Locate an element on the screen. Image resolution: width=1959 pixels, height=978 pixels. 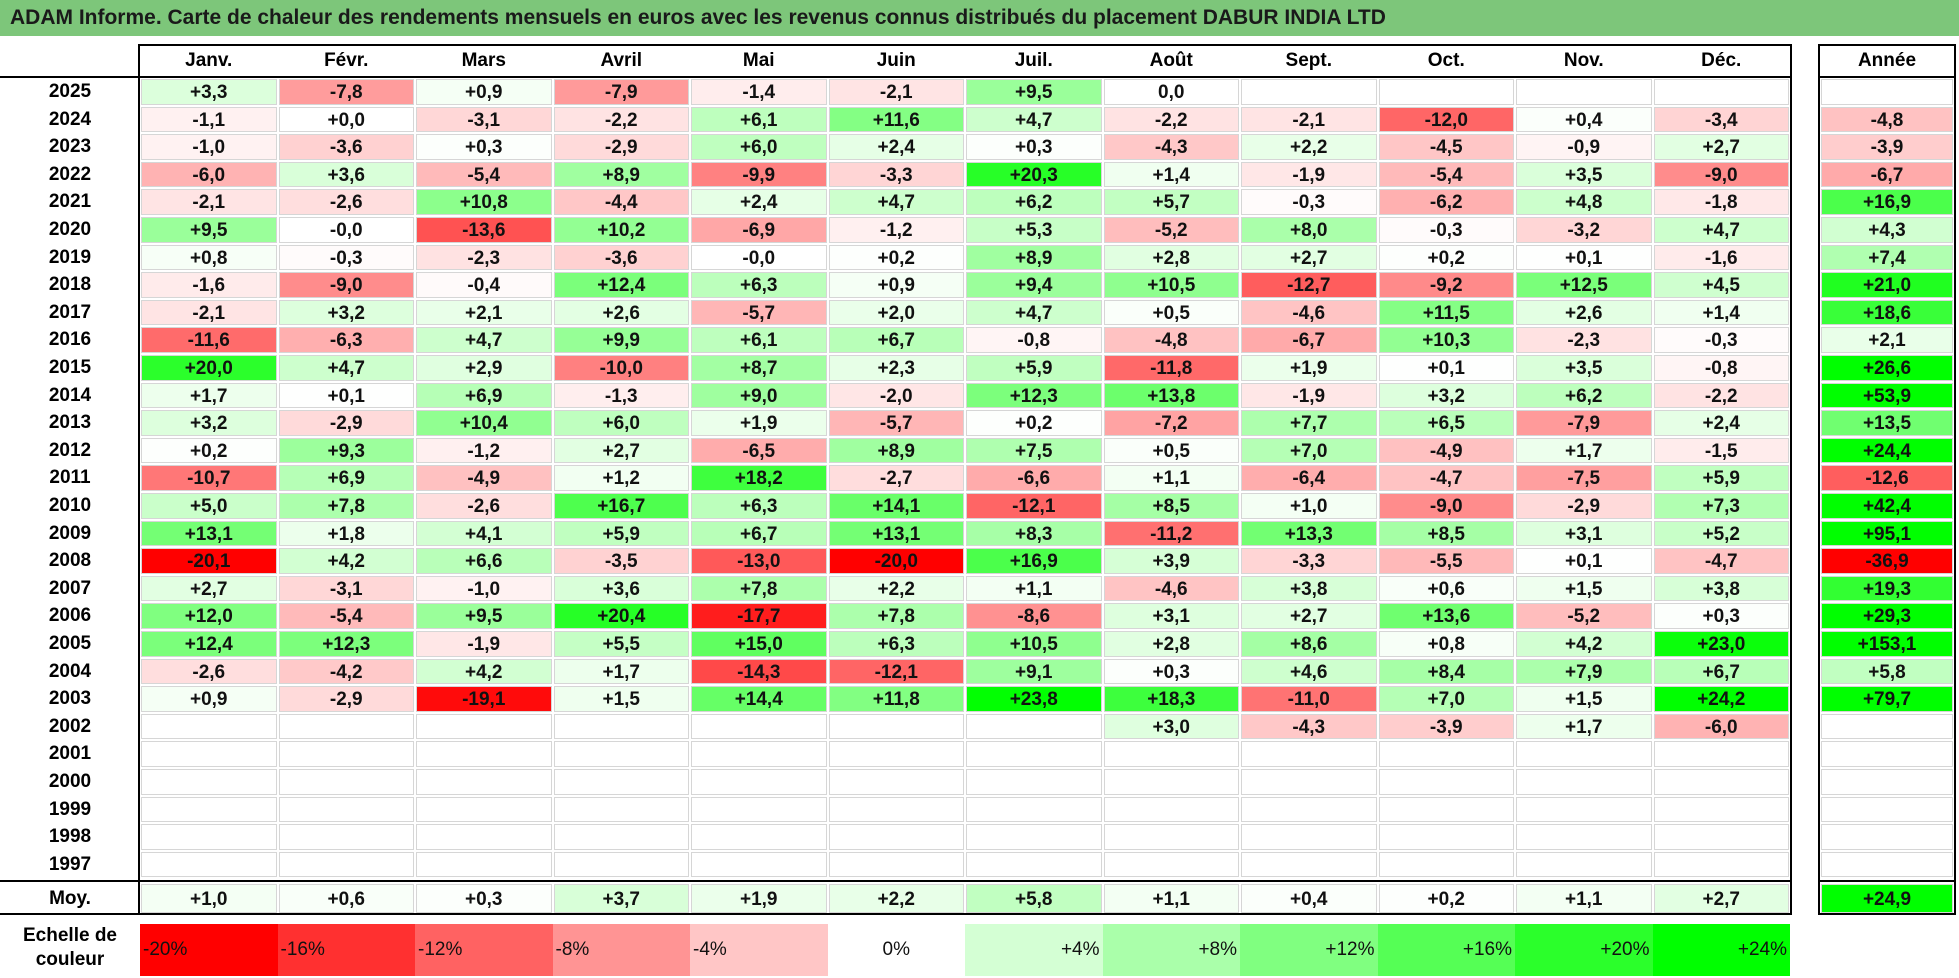
annual-cell: +24,4 is located at coordinates (1887, 450).